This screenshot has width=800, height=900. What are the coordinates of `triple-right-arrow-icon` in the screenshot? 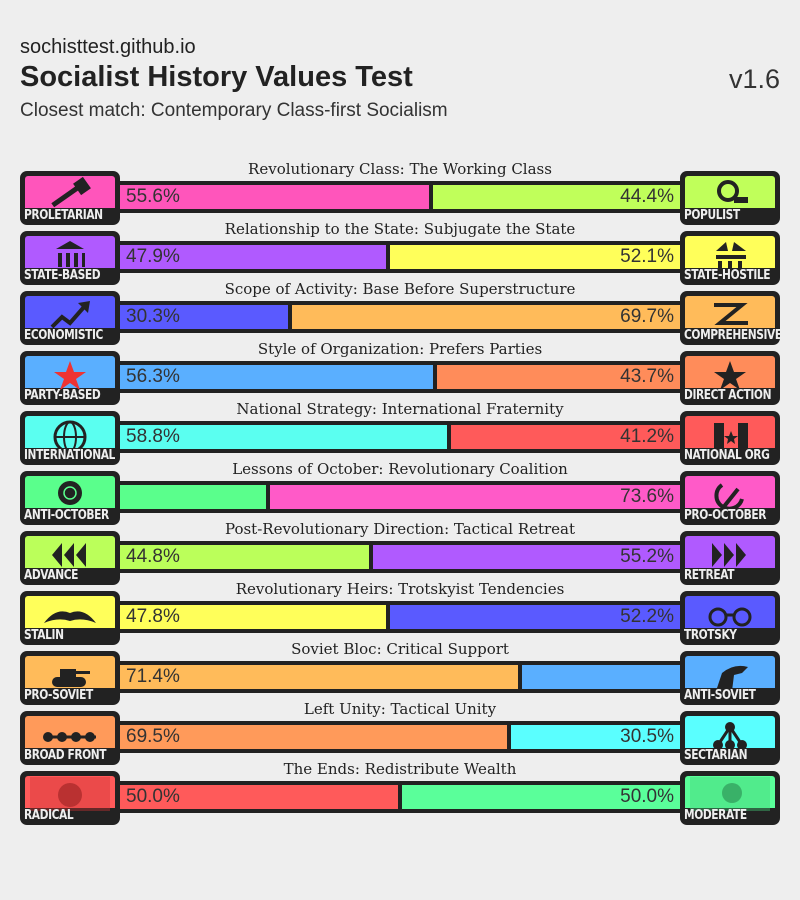 It's located at (729, 555).